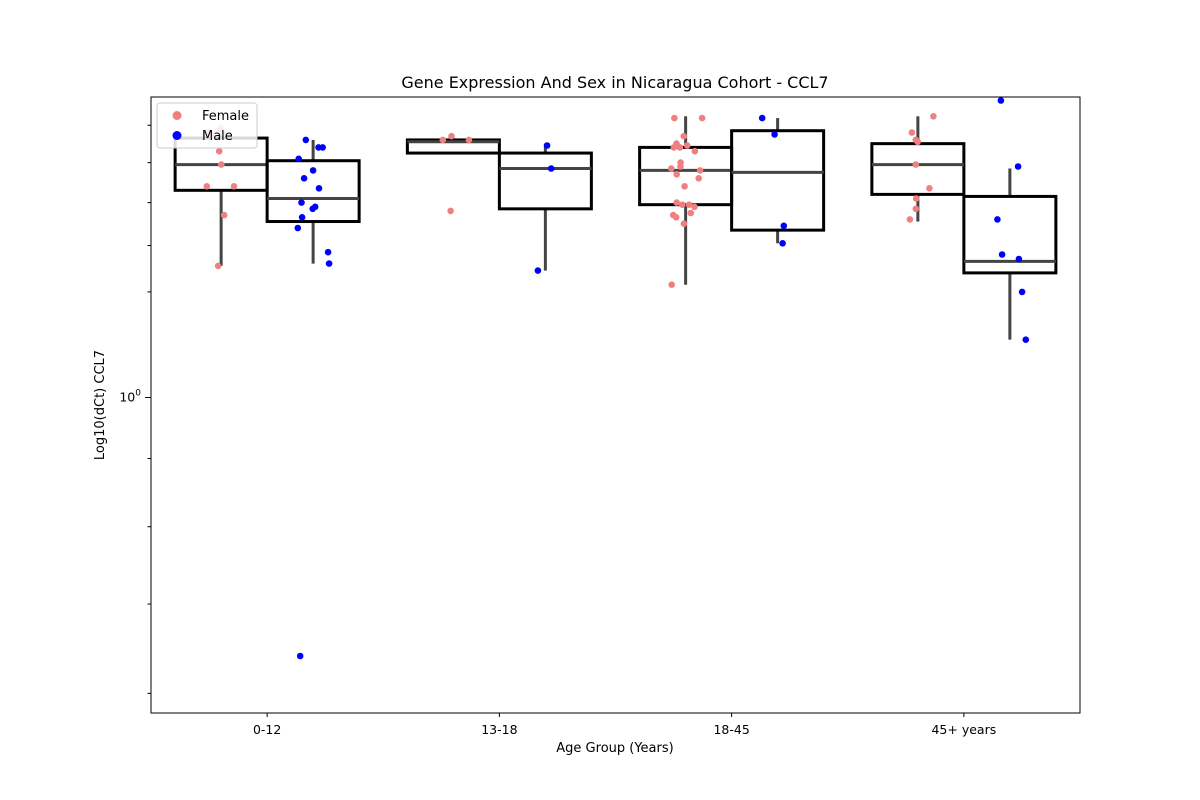 This screenshot has width=1200, height=800. What do you see at coordinates (731, 729) in the screenshot?
I see `x-tick-label: 18-45` at bounding box center [731, 729].